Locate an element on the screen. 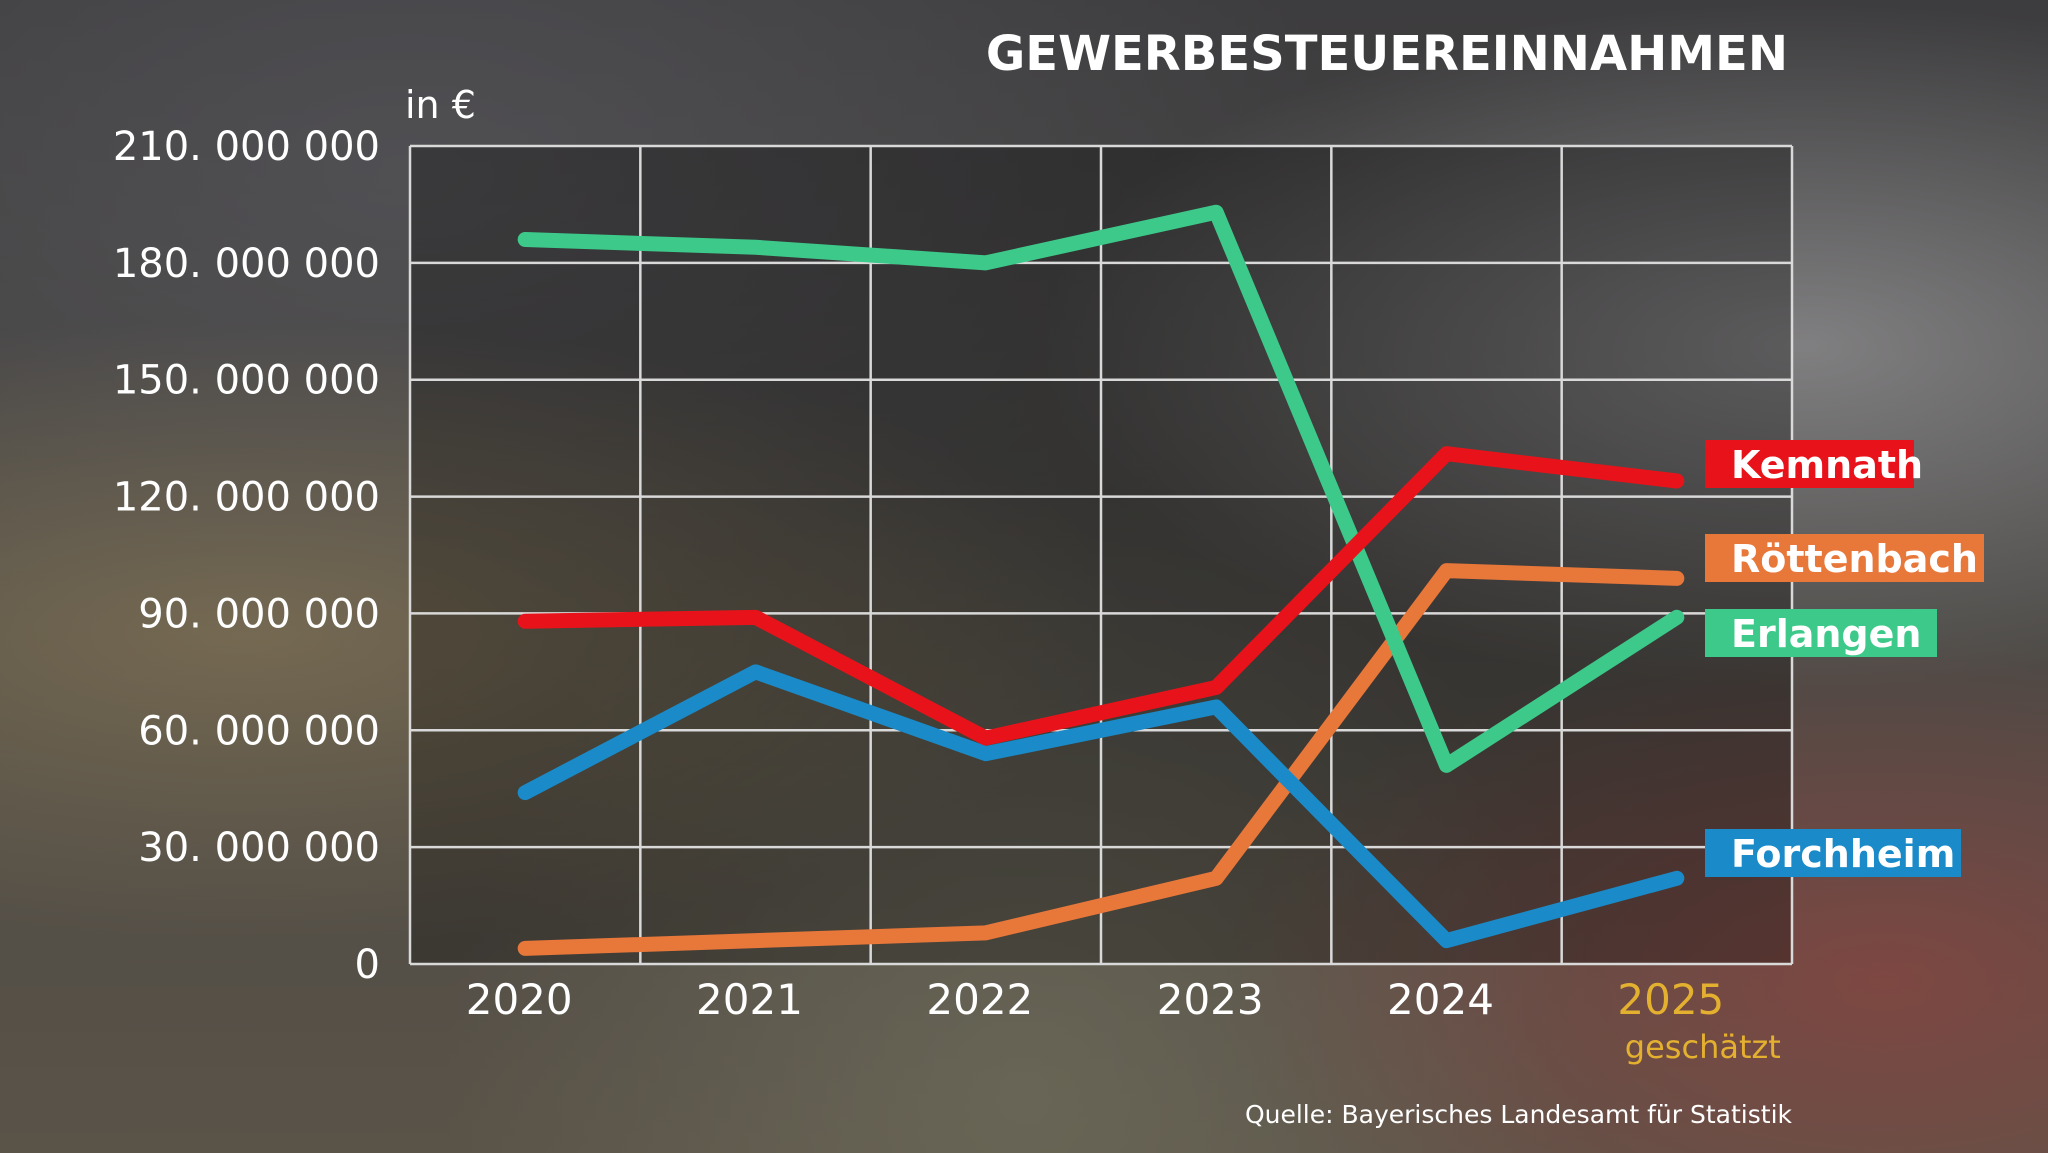 This screenshot has height=1153, width=2048. y-tick-label: 60. 000 000 is located at coordinates (259, 731).